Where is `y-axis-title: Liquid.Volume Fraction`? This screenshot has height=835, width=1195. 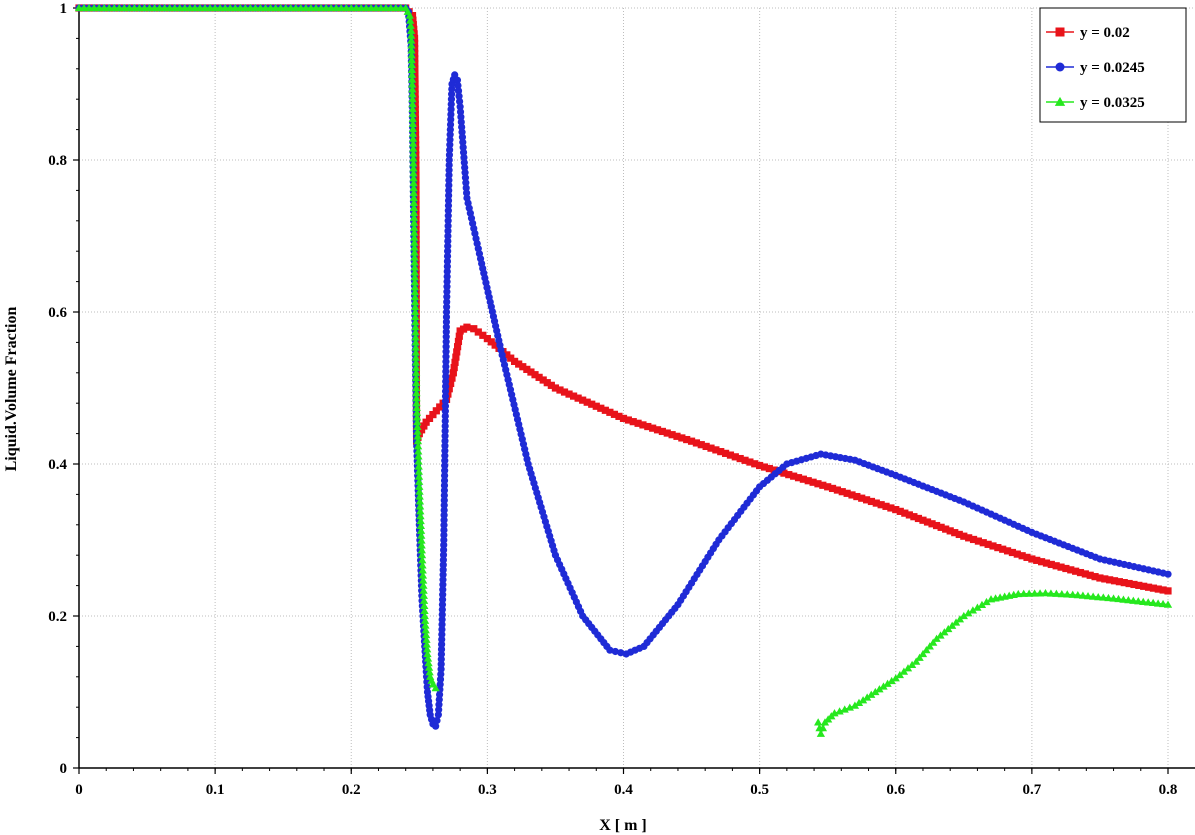
y-axis-title: Liquid.Volume Fraction is located at coordinates (11, 389).